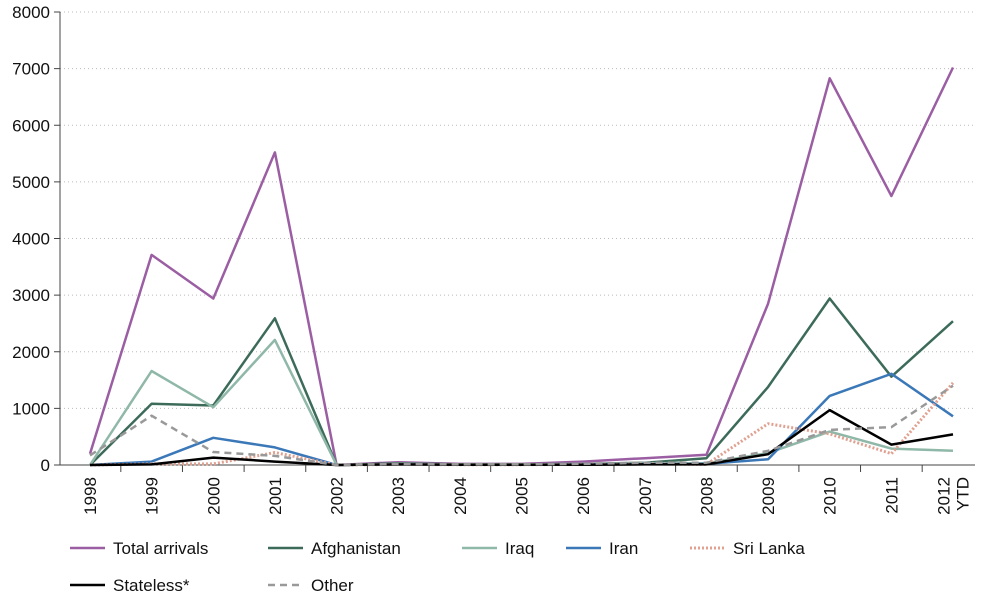  What do you see at coordinates (31, 239) in the screenshot?
I see `y-tick-label: 4000` at bounding box center [31, 239].